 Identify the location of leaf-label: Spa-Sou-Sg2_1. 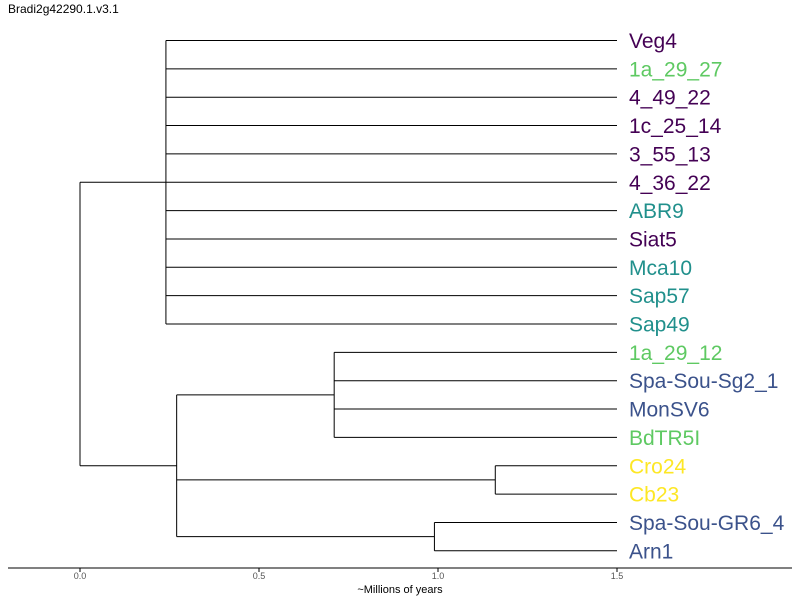
(703, 381).